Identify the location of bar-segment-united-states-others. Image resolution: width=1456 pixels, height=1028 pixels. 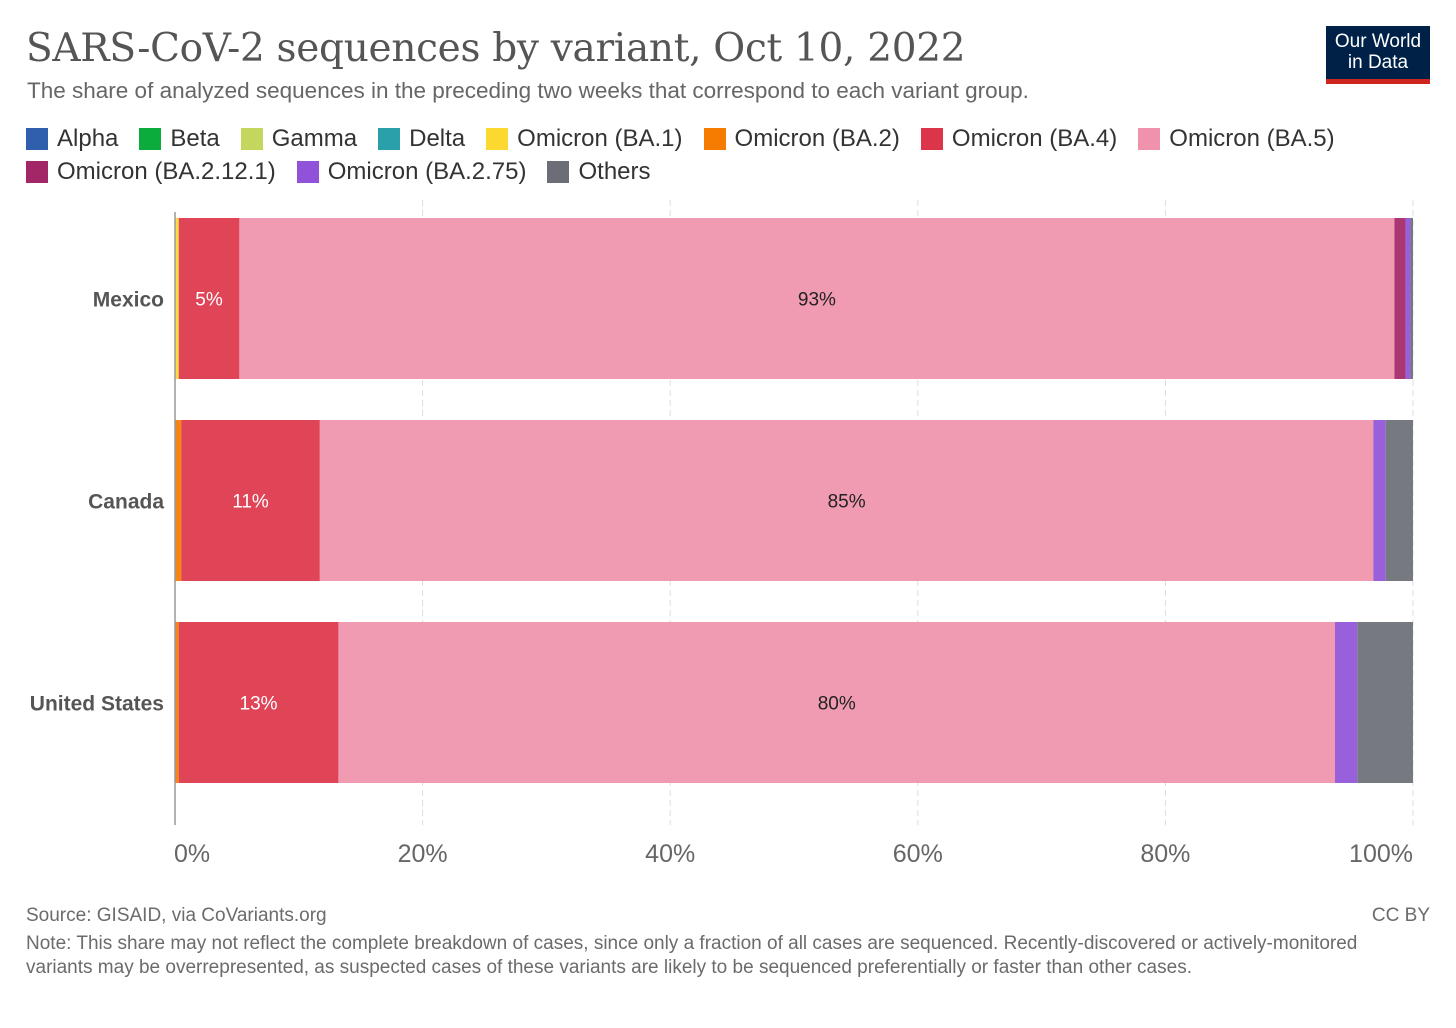
(1385, 702).